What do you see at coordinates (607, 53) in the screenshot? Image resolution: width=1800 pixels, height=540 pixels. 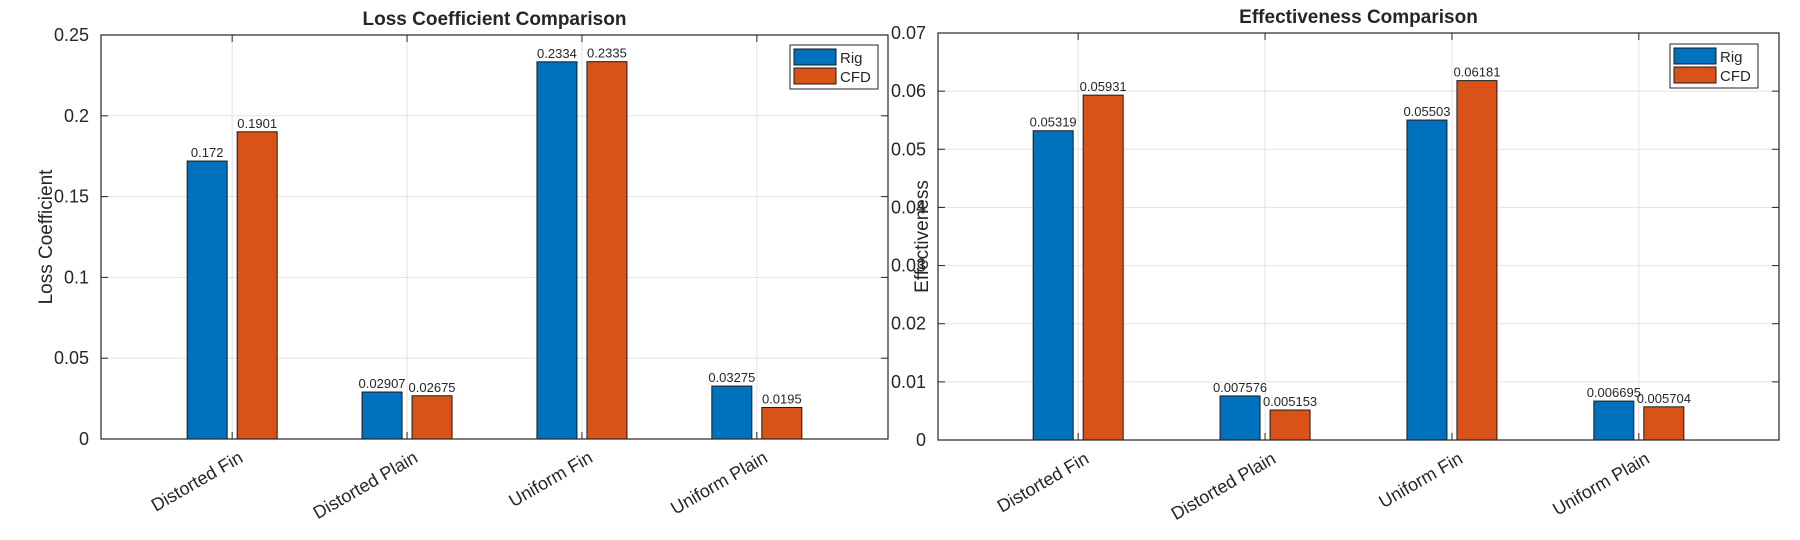 I see `data-label: 0.2335` at bounding box center [607, 53].